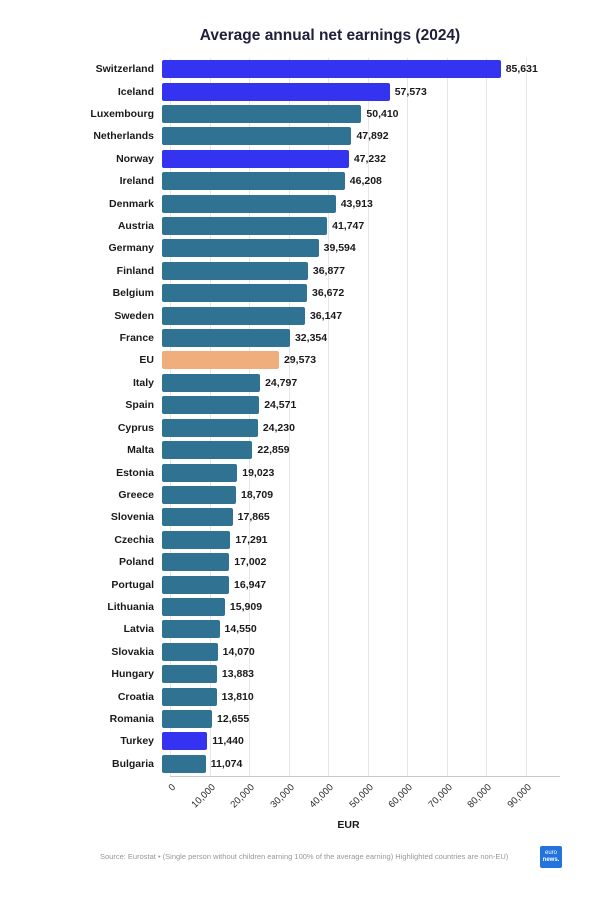  What do you see at coordinates (521, 69) in the screenshot?
I see `value-label: 85,631` at bounding box center [521, 69].